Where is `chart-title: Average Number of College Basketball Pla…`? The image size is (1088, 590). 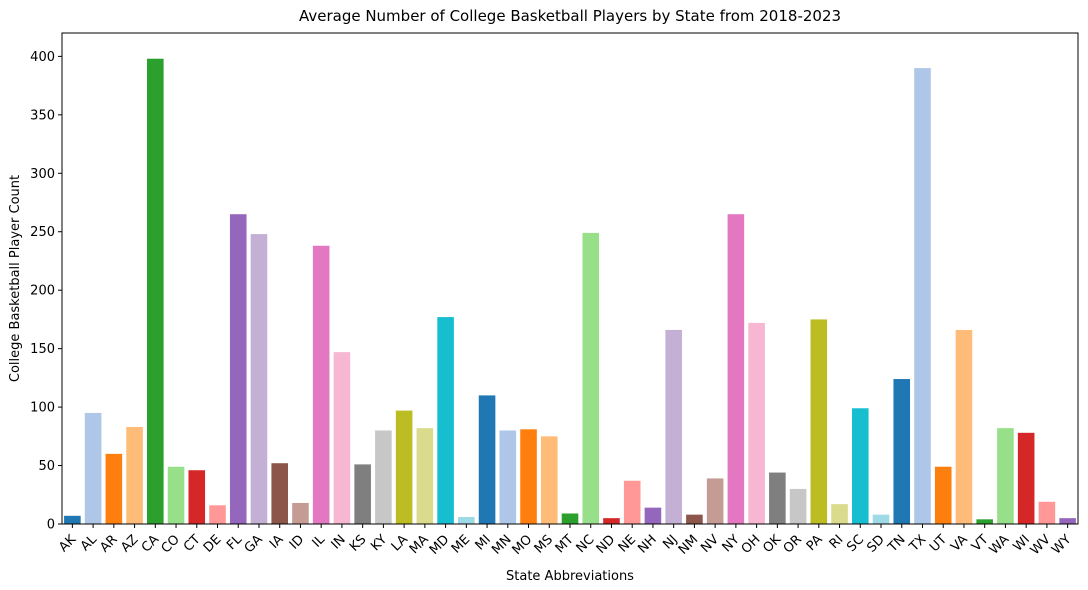
chart-title: Average Number of College Basketball Pla… is located at coordinates (570, 16).